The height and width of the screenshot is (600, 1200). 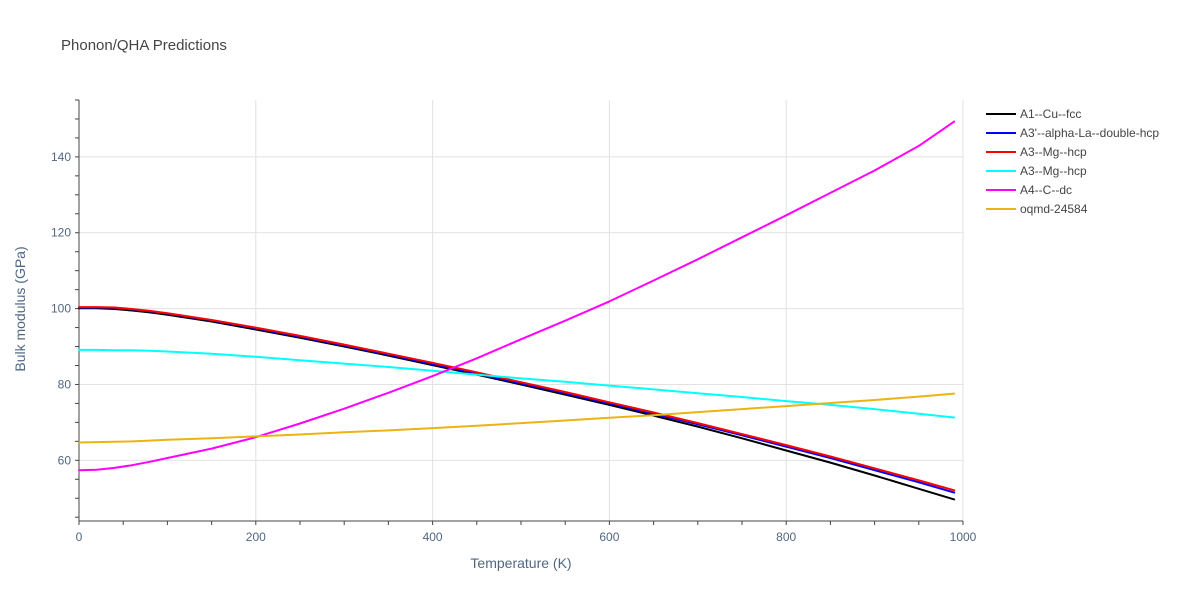 I want to click on chart-title: Phonon/QHA Predictions, so click(x=144, y=45).